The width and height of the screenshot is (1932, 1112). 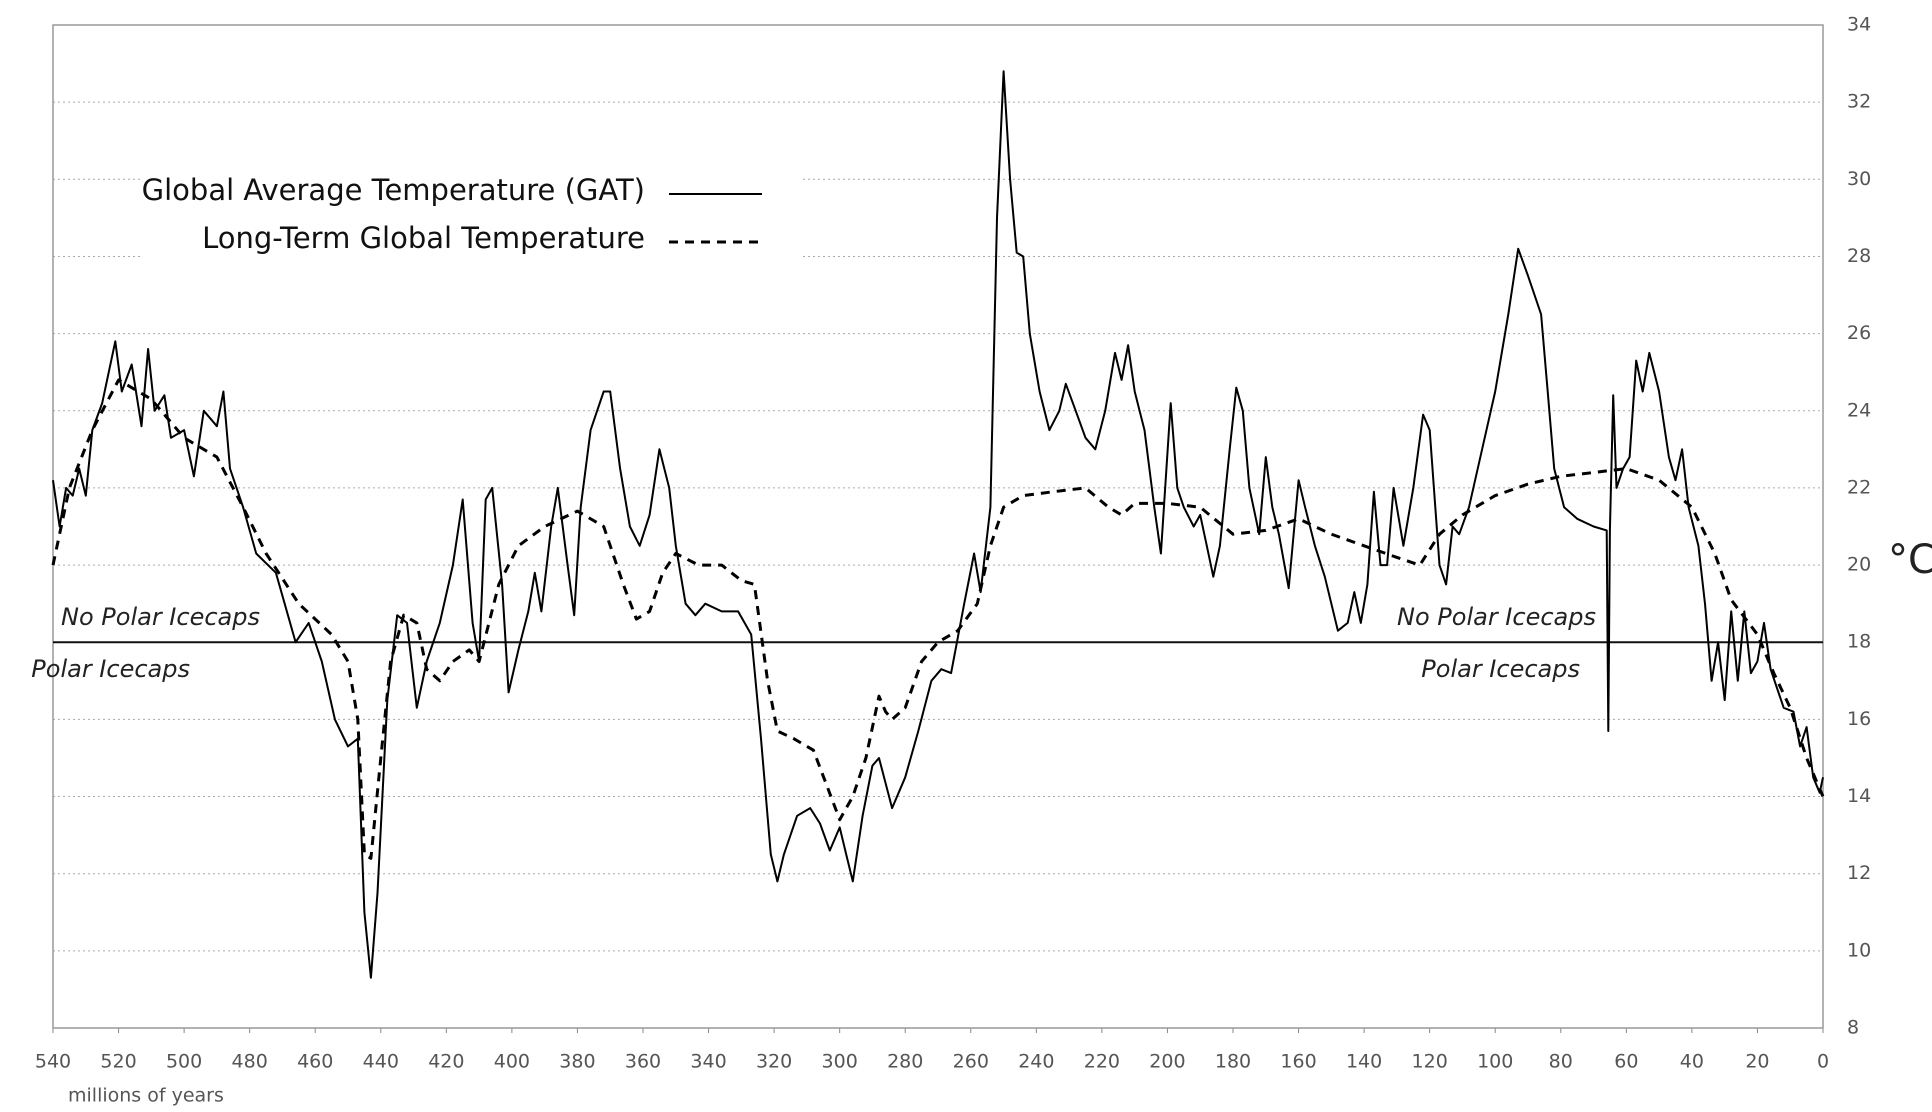 What do you see at coordinates (1036, 1062) in the screenshot?
I see `x-tick-label: 240` at bounding box center [1036, 1062].